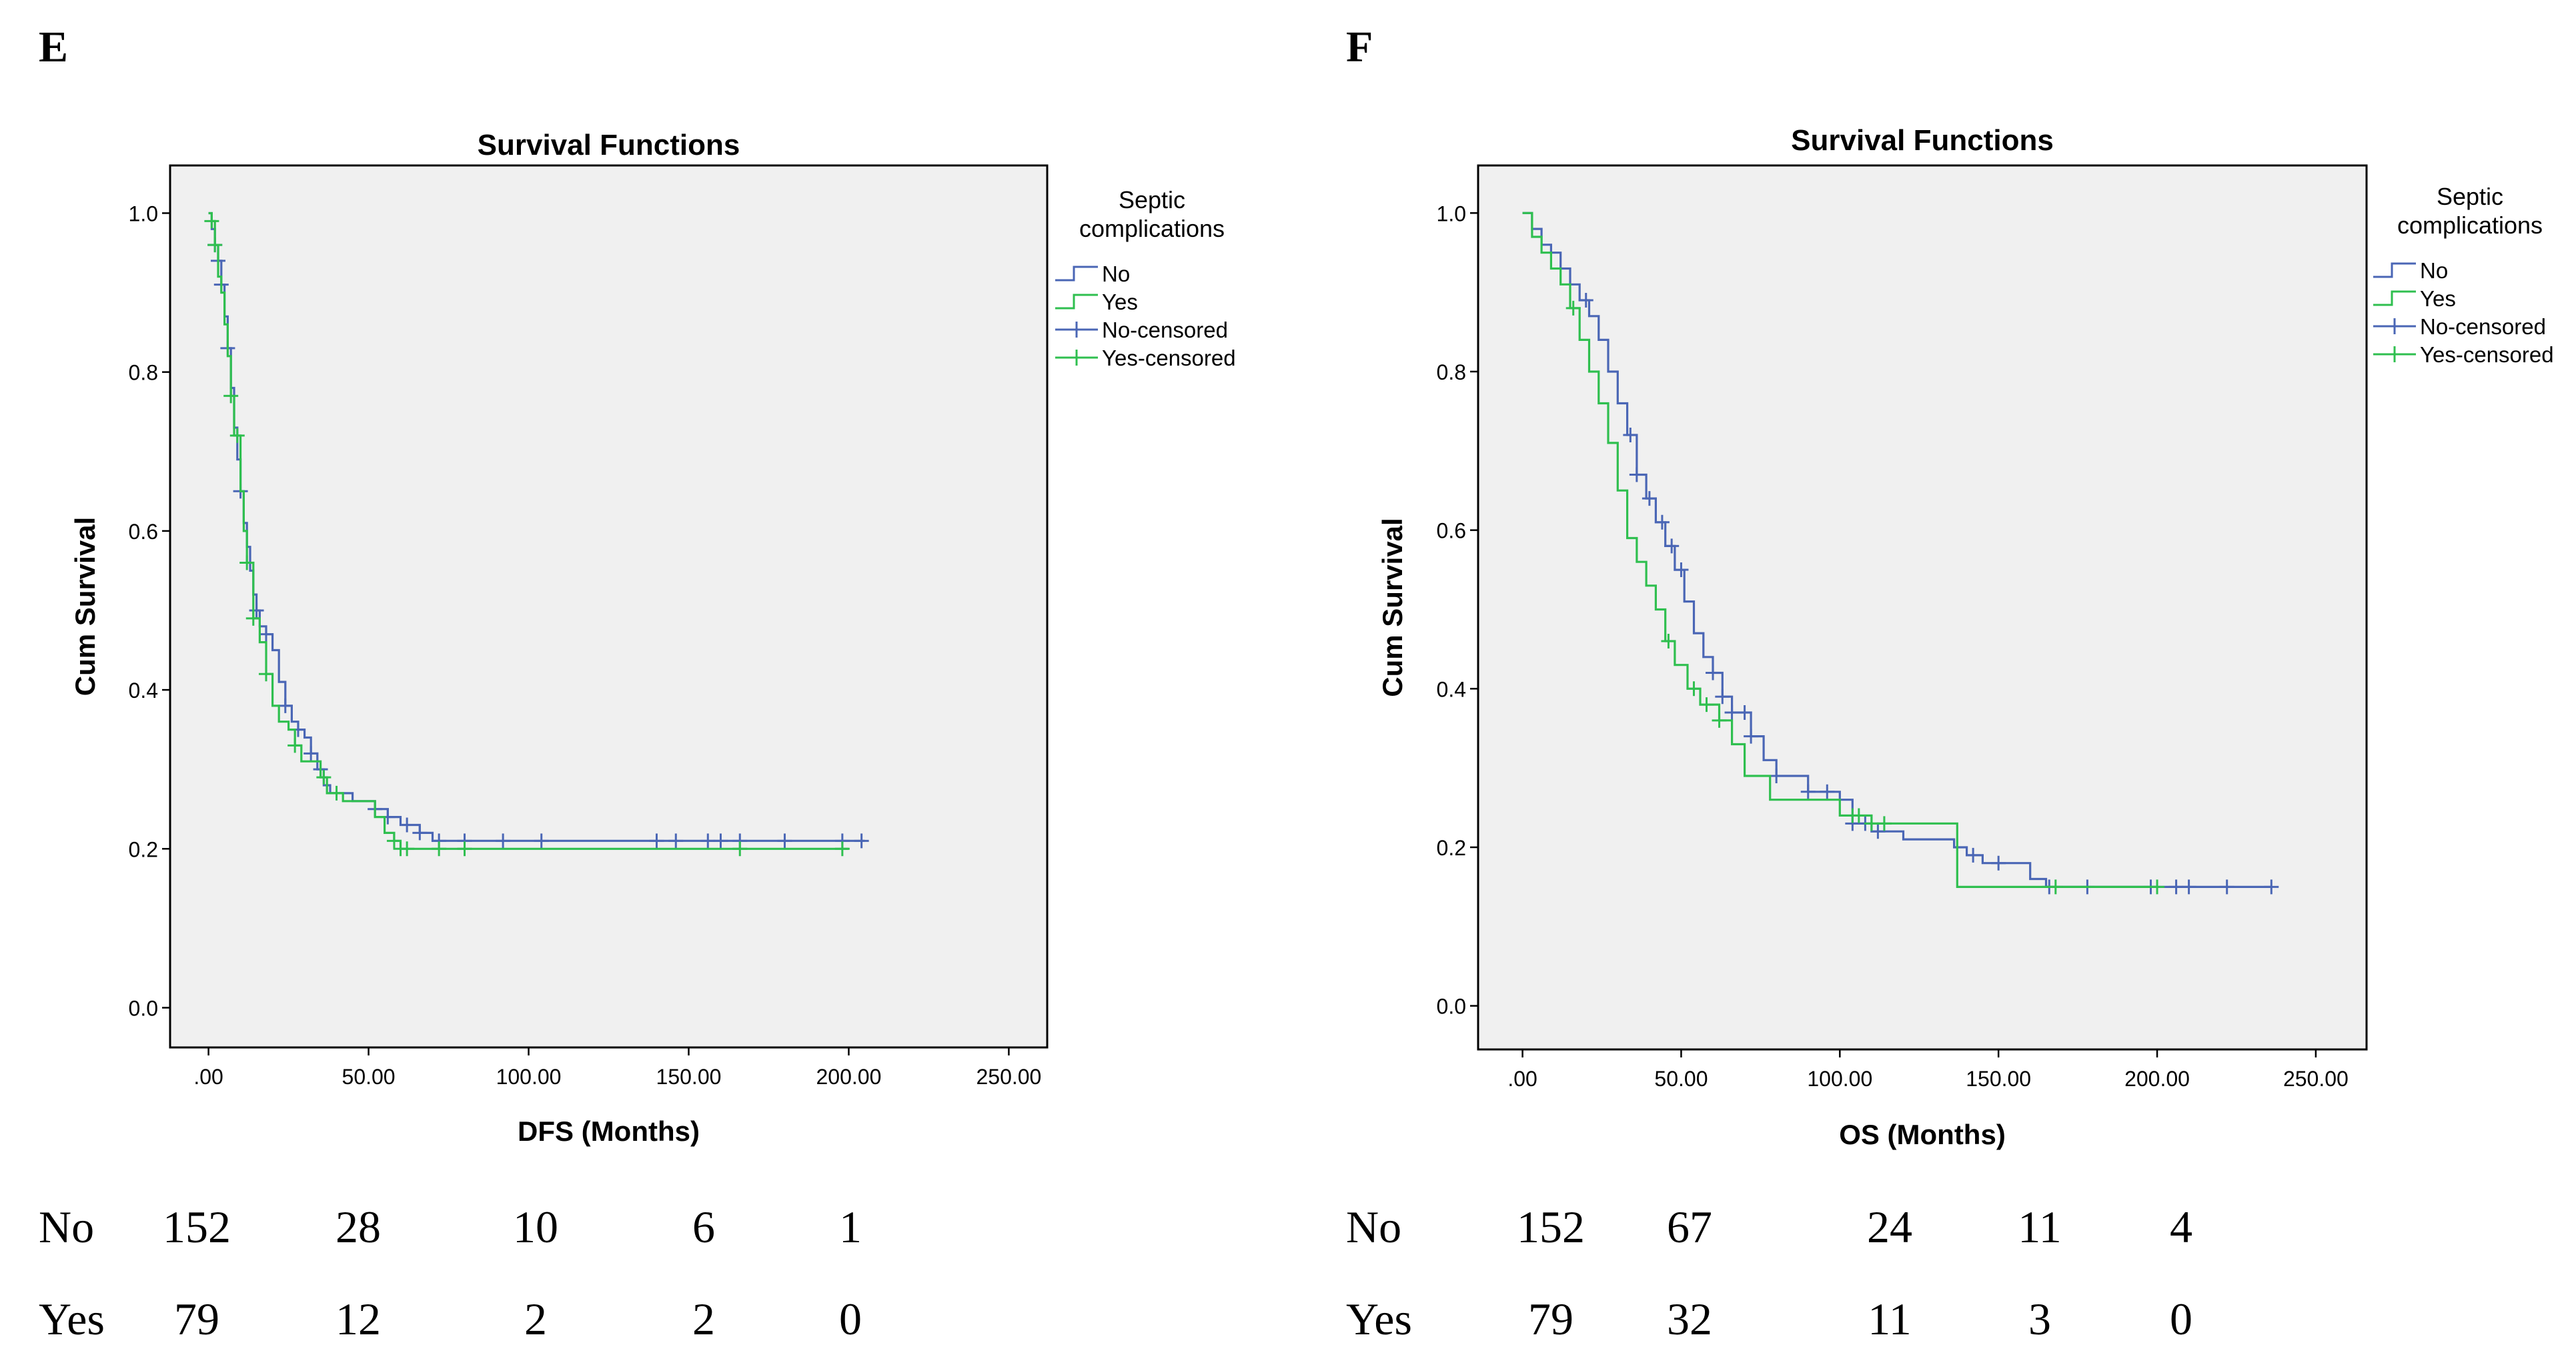 This screenshot has height=1357, width=2576. I want to click on at-risk-value: 12, so click(358, 1319).